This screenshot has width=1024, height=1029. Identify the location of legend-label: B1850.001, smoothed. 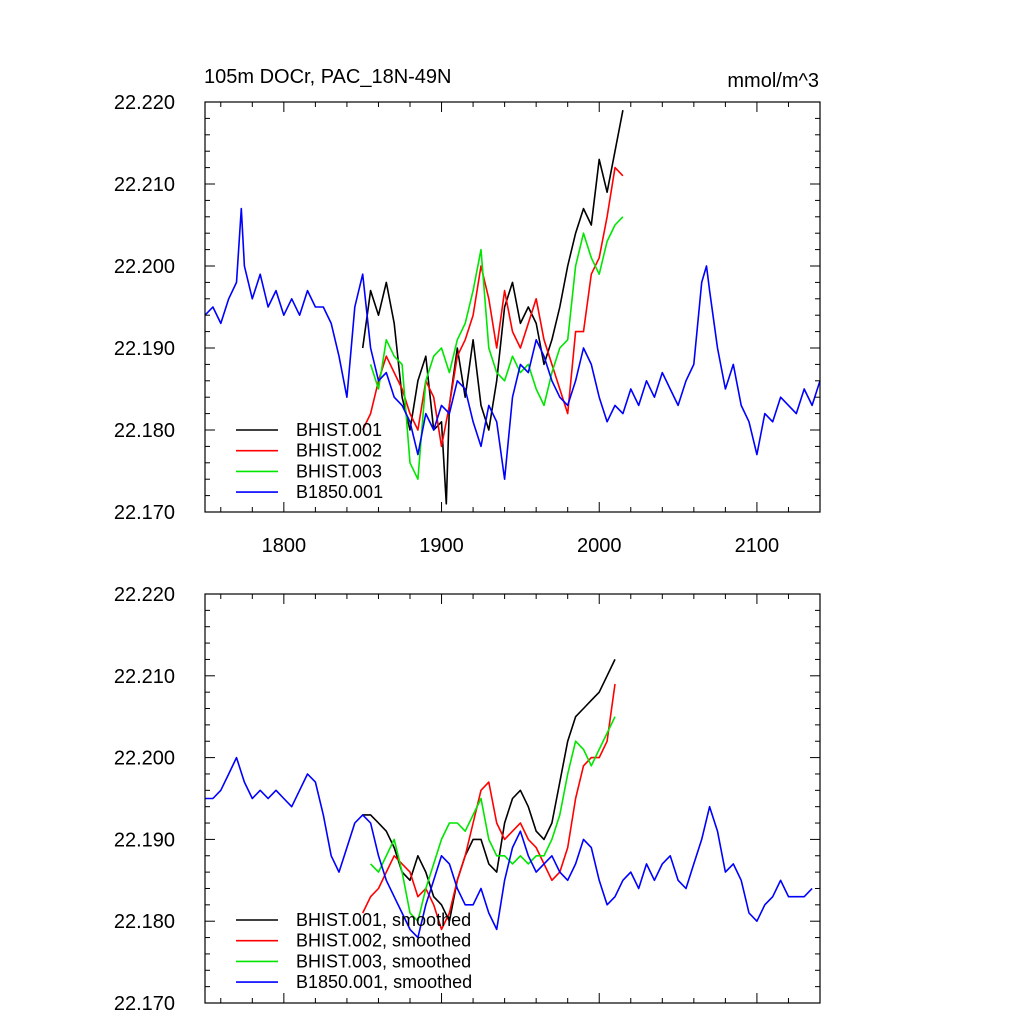
(384, 982).